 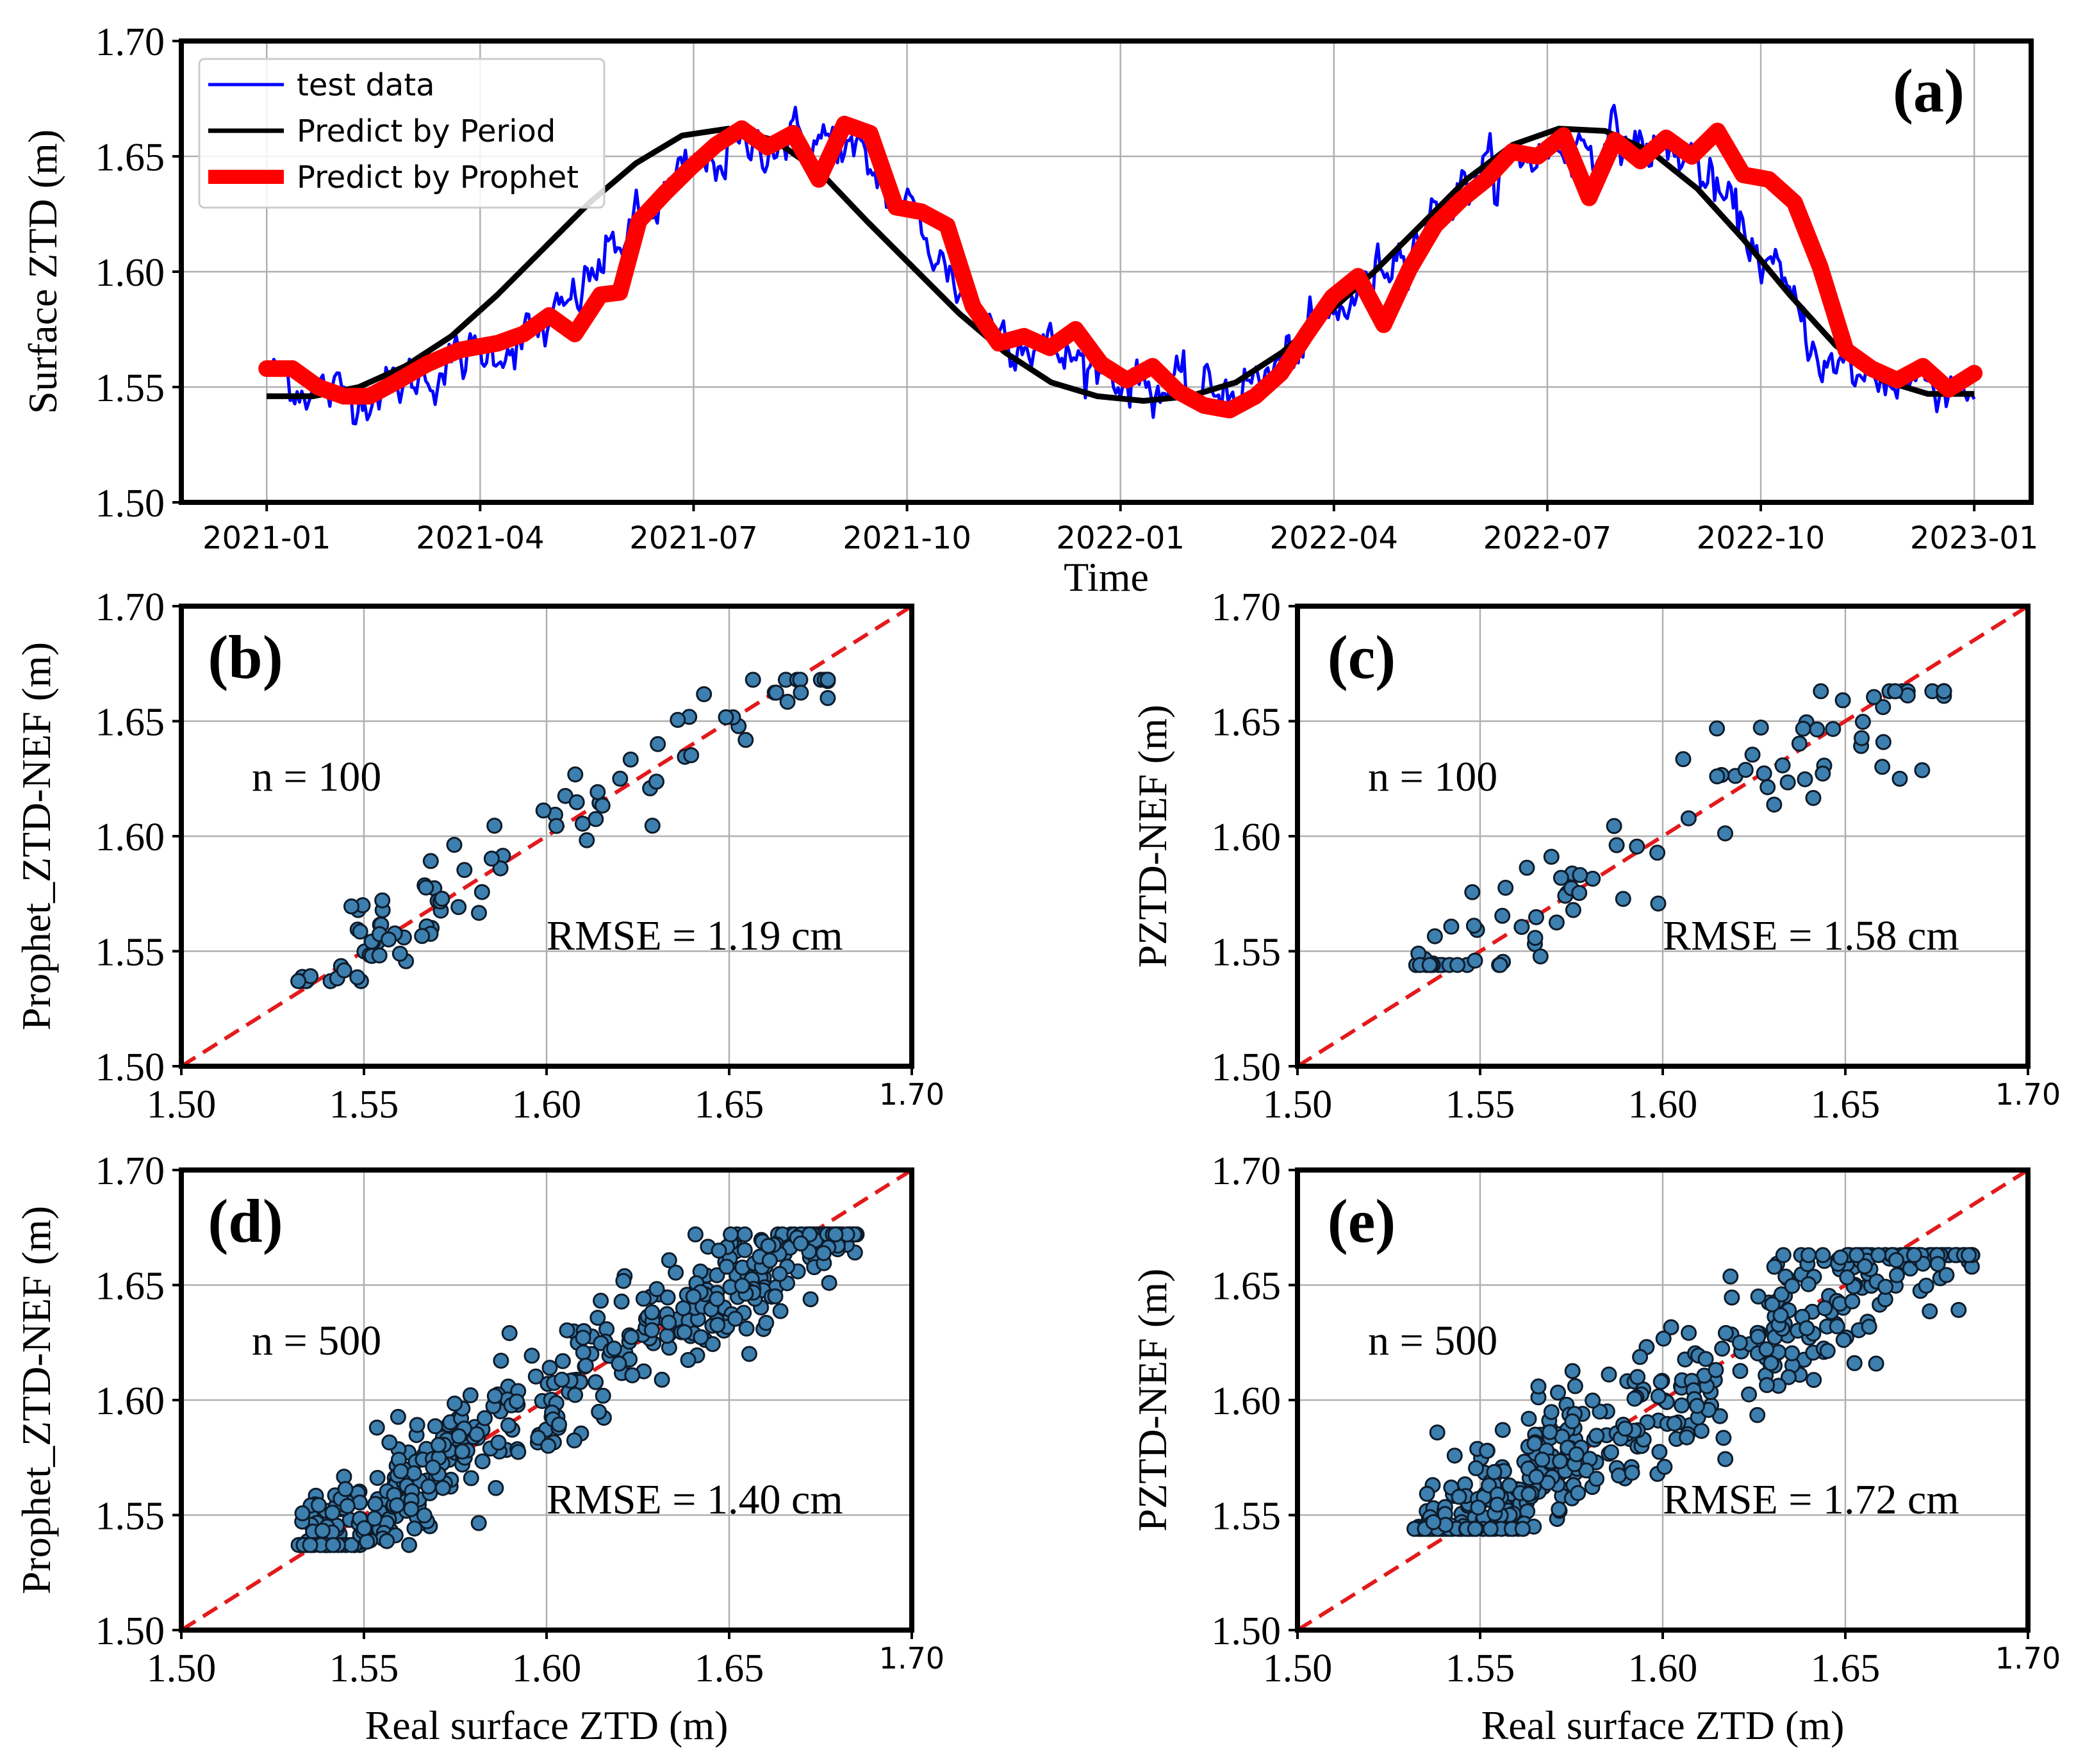 What do you see at coordinates (316, 777) in the screenshot?
I see `n-annotation: n = 100` at bounding box center [316, 777].